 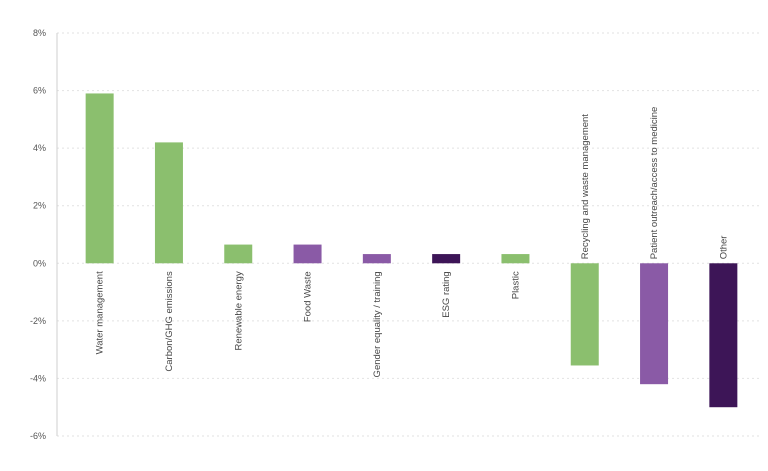 What do you see at coordinates (723, 248) in the screenshot?
I see `category-label: Other` at bounding box center [723, 248].